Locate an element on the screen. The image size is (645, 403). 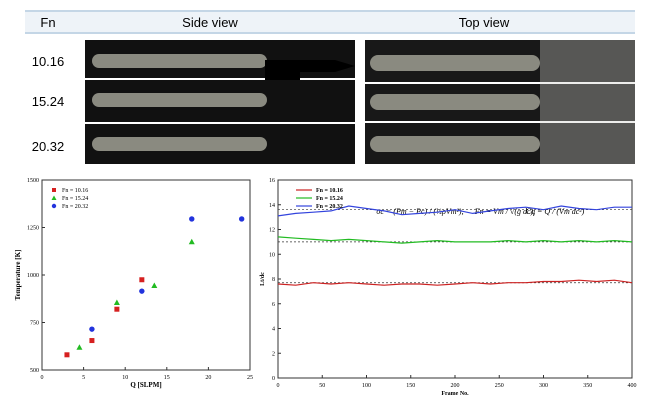
header-label: Fn is located at coordinates (47, 22).